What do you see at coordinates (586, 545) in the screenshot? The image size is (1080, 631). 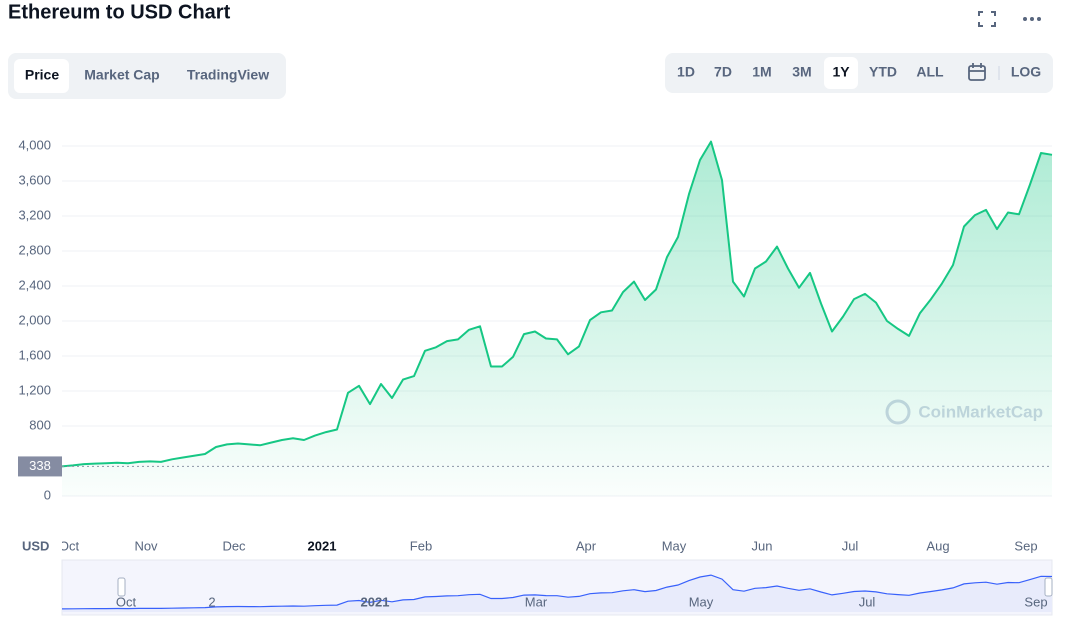 I see `x-tick-label: Apr` at bounding box center [586, 545].